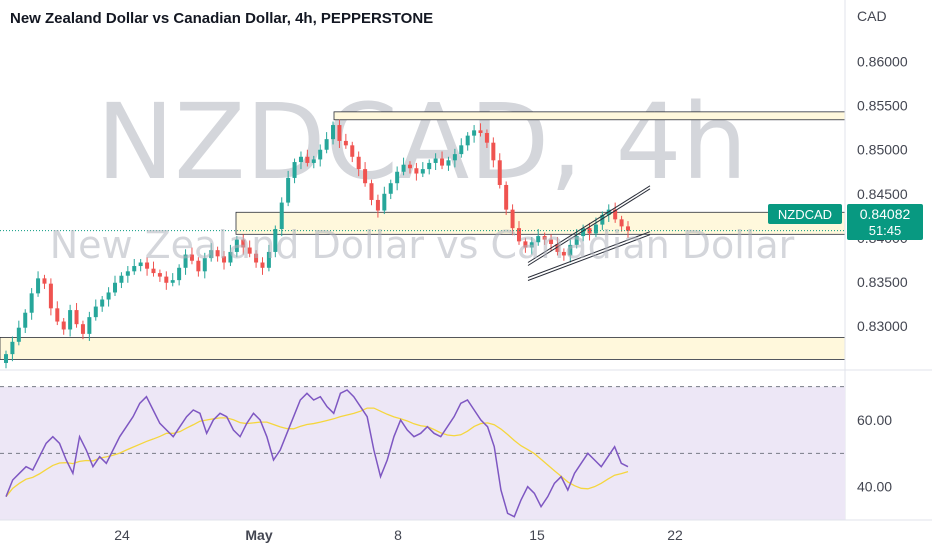 The width and height of the screenshot is (932, 550). Describe the element at coordinates (882, 106) in the screenshot. I see `price-tick-label: 0.85500` at that location.